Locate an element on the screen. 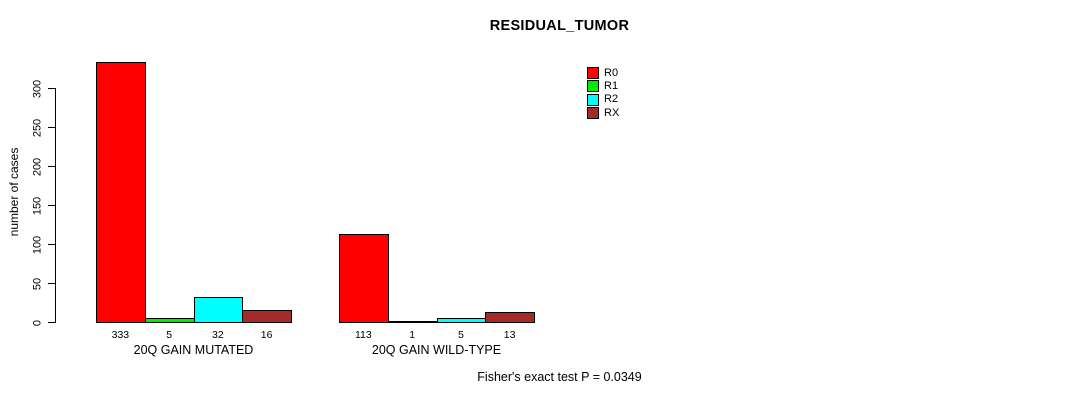  y-axis-tick-label: 0 is located at coordinates (37, 322).